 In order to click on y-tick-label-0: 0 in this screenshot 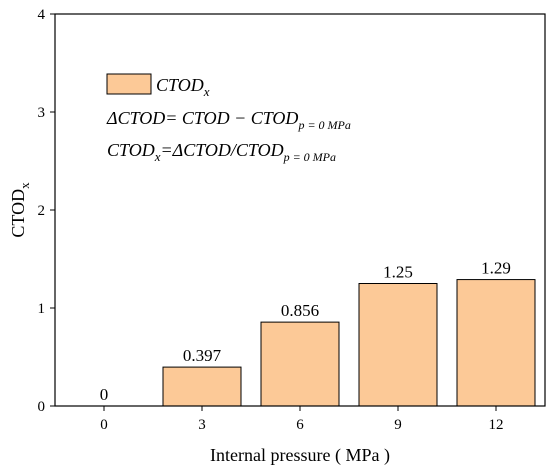, I will do `click(42, 407)`.